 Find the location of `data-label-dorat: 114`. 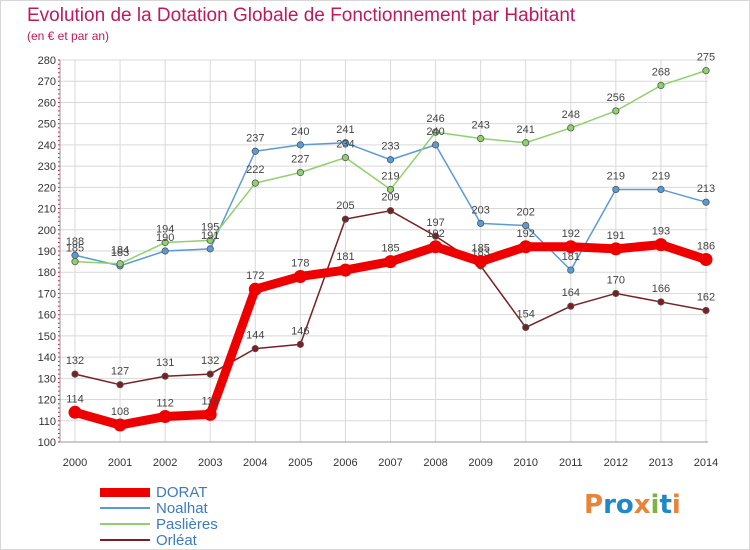

data-label-dorat: 114 is located at coordinates (75, 399).